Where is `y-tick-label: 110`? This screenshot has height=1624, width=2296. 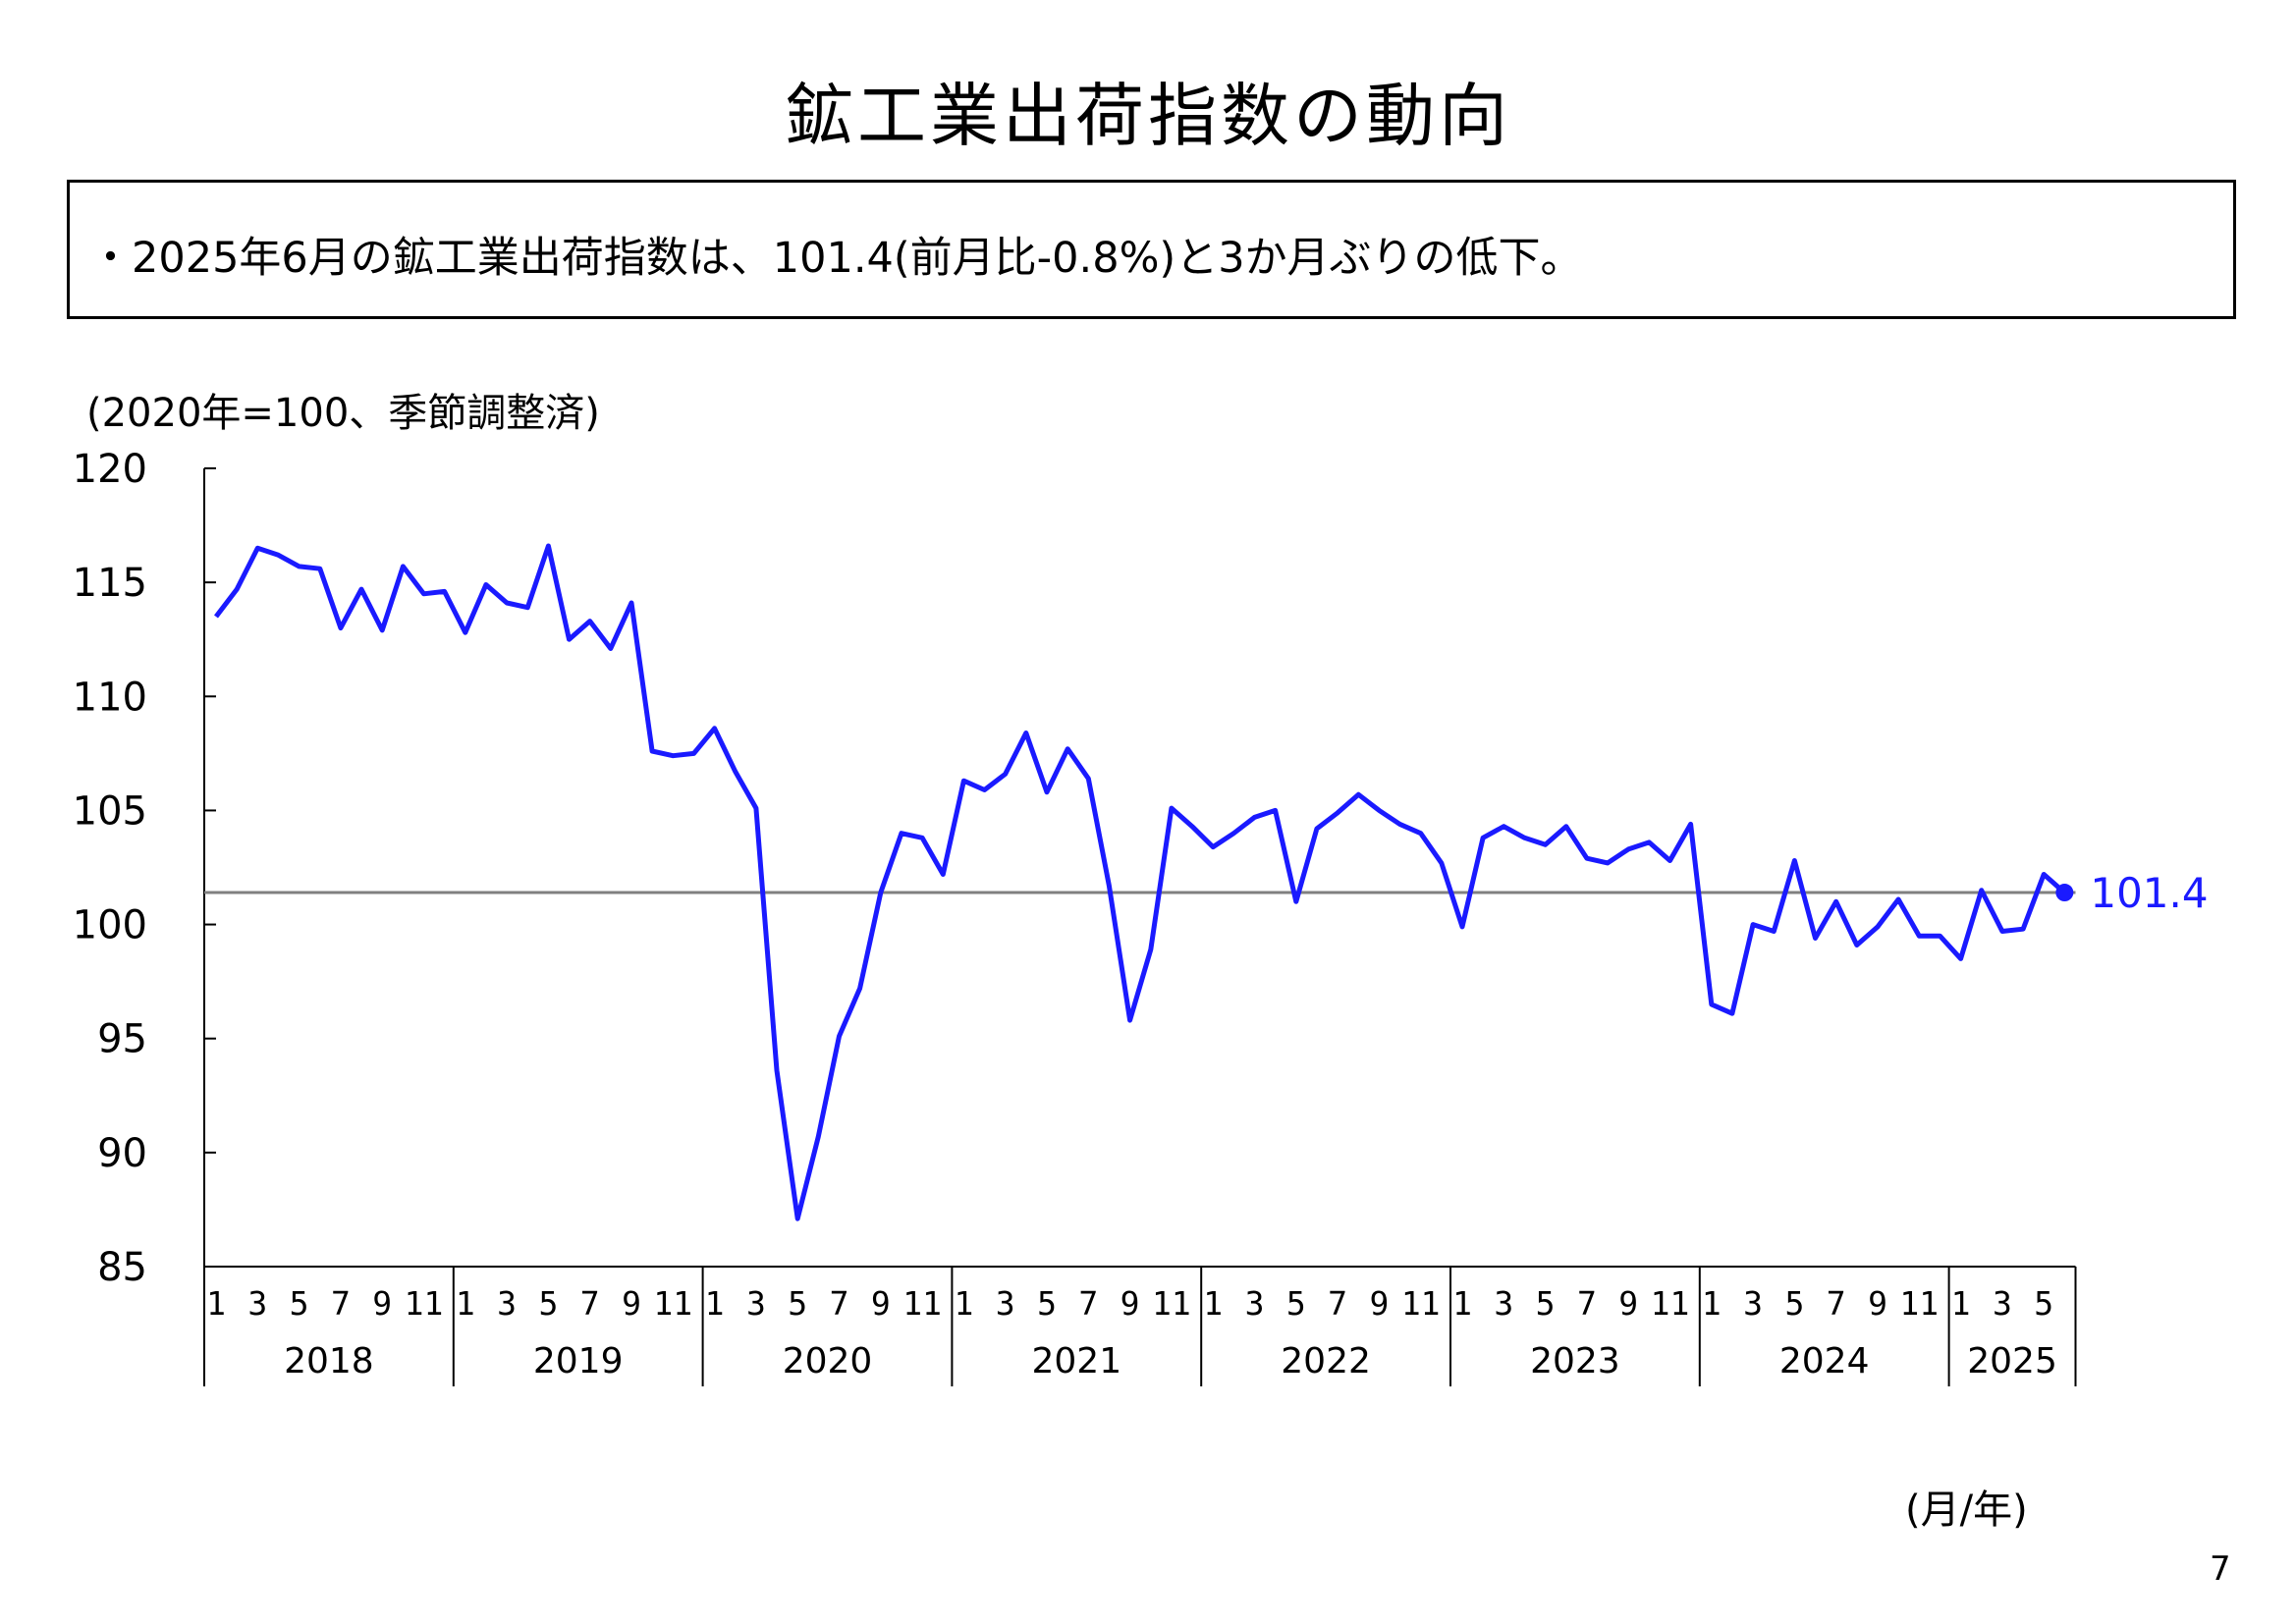 y-tick-label: 110 is located at coordinates (110, 697).